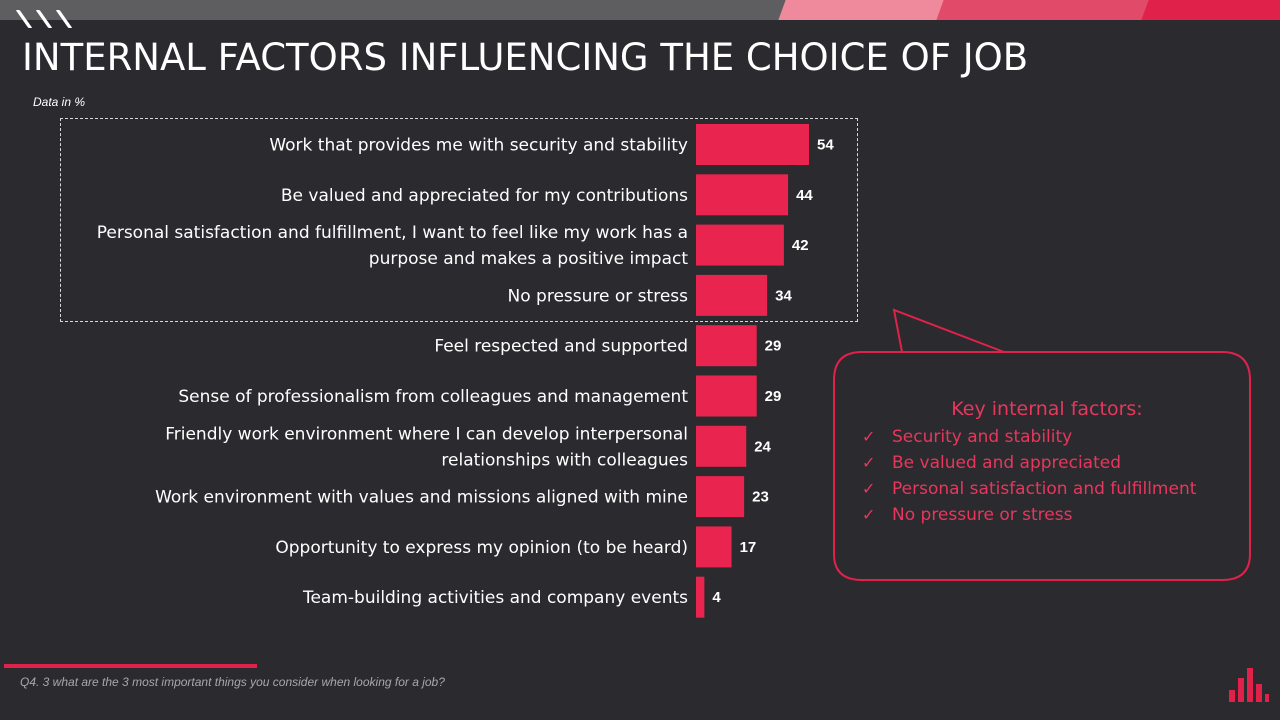  Describe the element at coordinates (773, 346) in the screenshot. I see `value-label-4: 29` at that location.